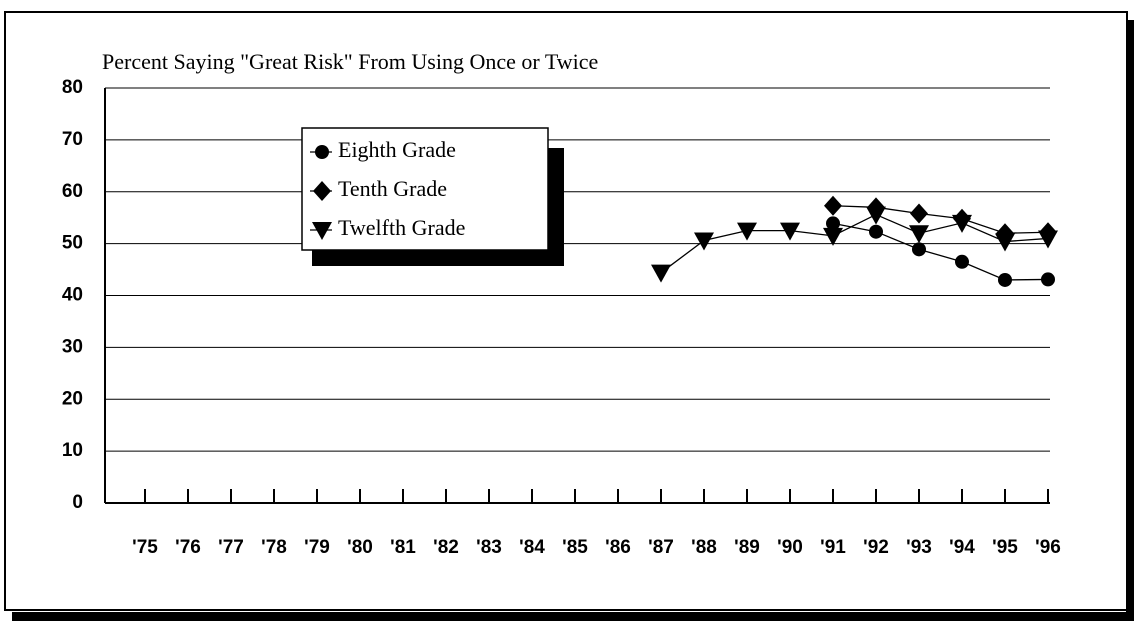 The image size is (1138, 623). What do you see at coordinates (833, 547) in the screenshot?
I see `x-tick-label: '91` at bounding box center [833, 547].